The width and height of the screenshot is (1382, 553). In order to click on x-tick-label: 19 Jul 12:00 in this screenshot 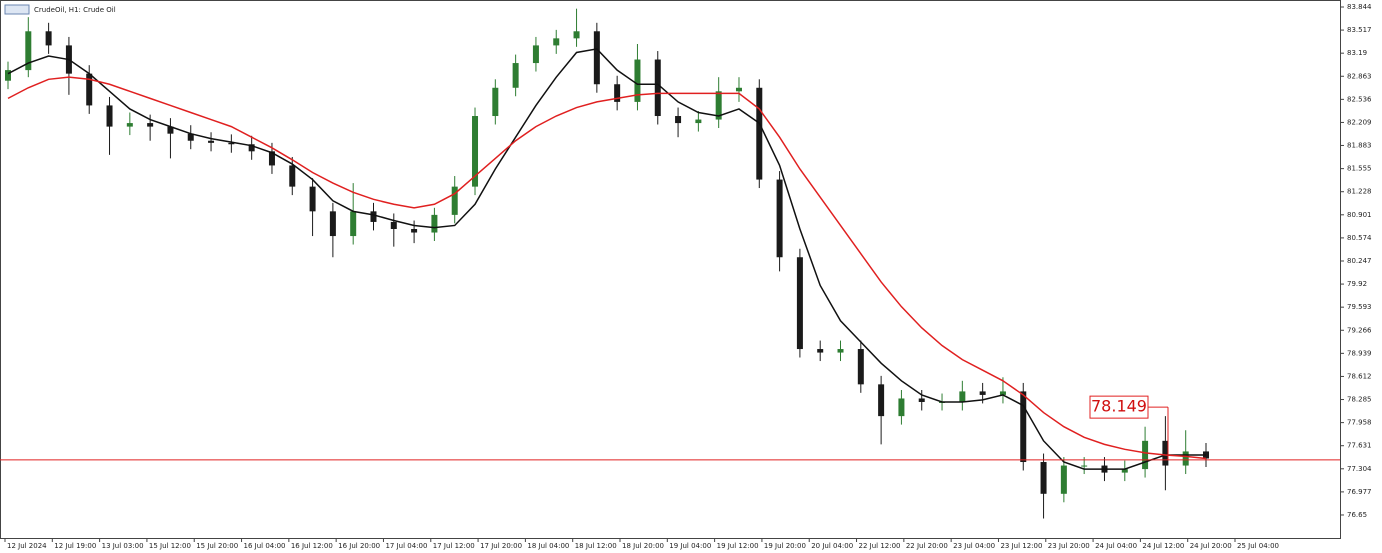, I will do `click(738, 546)`.